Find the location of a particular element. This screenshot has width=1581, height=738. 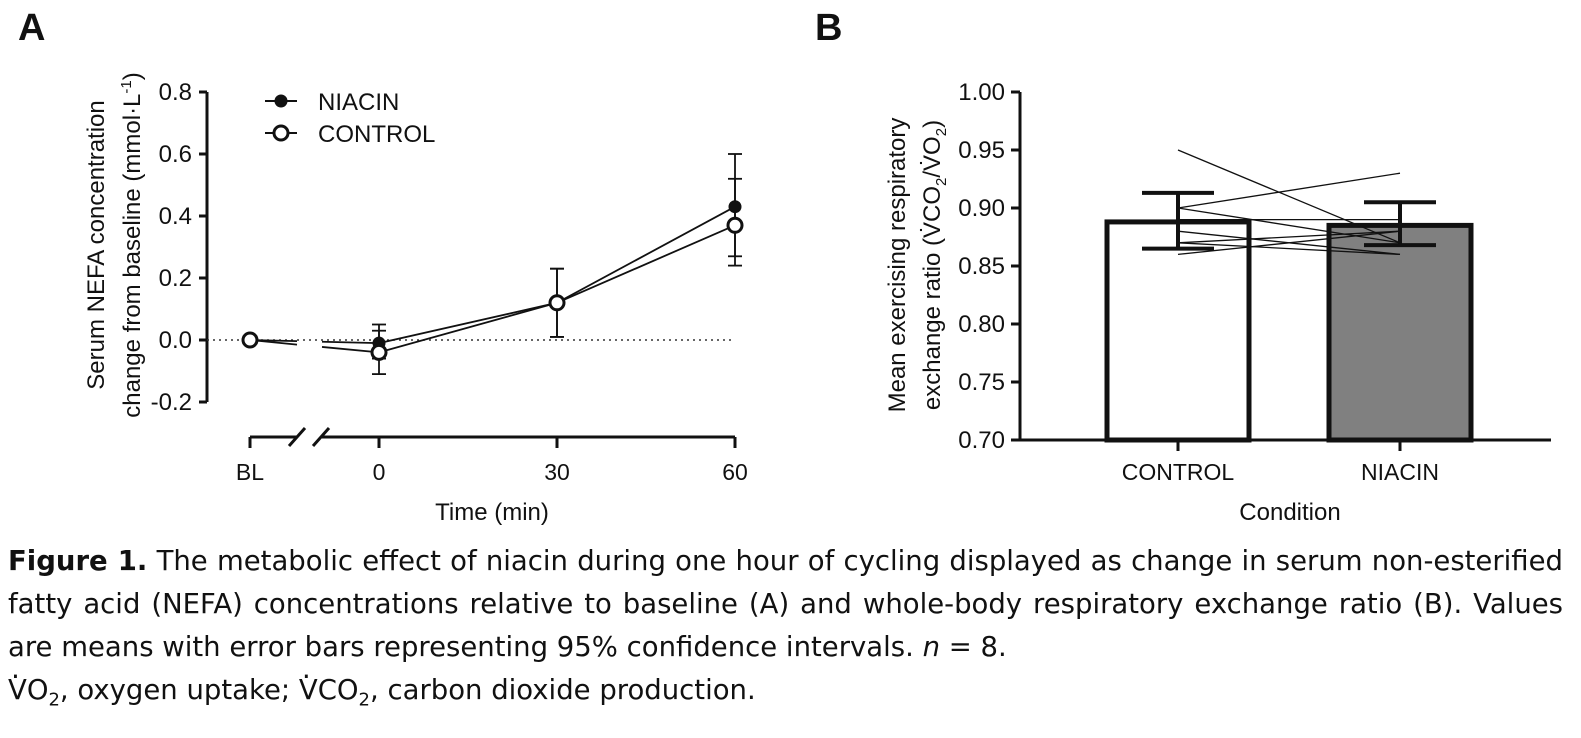

panel-b-x-tick-label: CONTROL is located at coordinates (1178, 472).